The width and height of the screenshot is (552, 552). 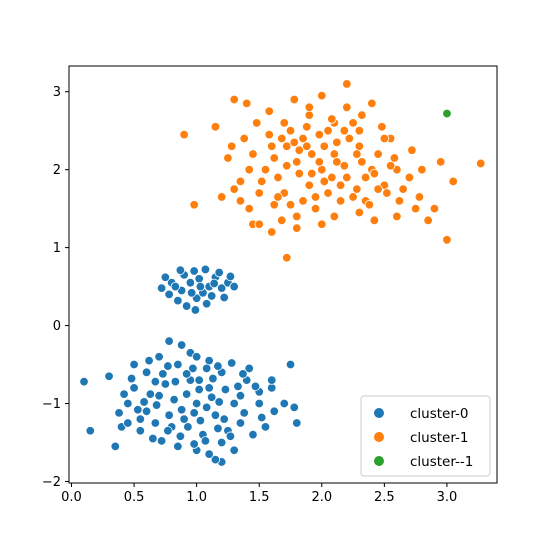 I want to click on legend-label-cluster-0: cluster-0, so click(x=439, y=414).